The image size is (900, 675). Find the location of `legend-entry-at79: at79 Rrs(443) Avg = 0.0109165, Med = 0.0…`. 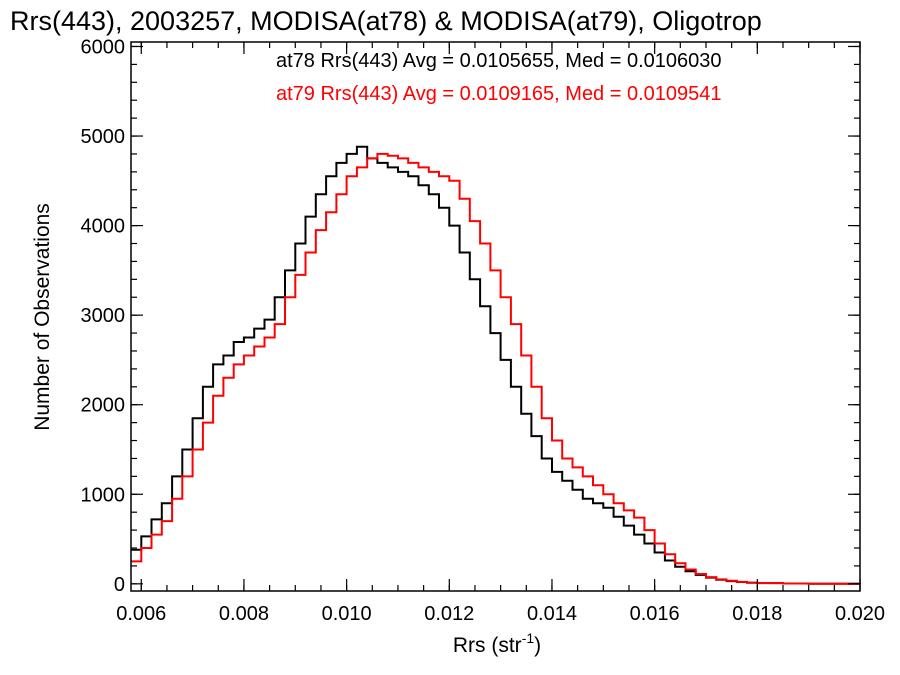

legend-entry-at79: at79 Rrs(443) Avg = 0.0109165, Med = 0.0… is located at coordinates (499, 94).